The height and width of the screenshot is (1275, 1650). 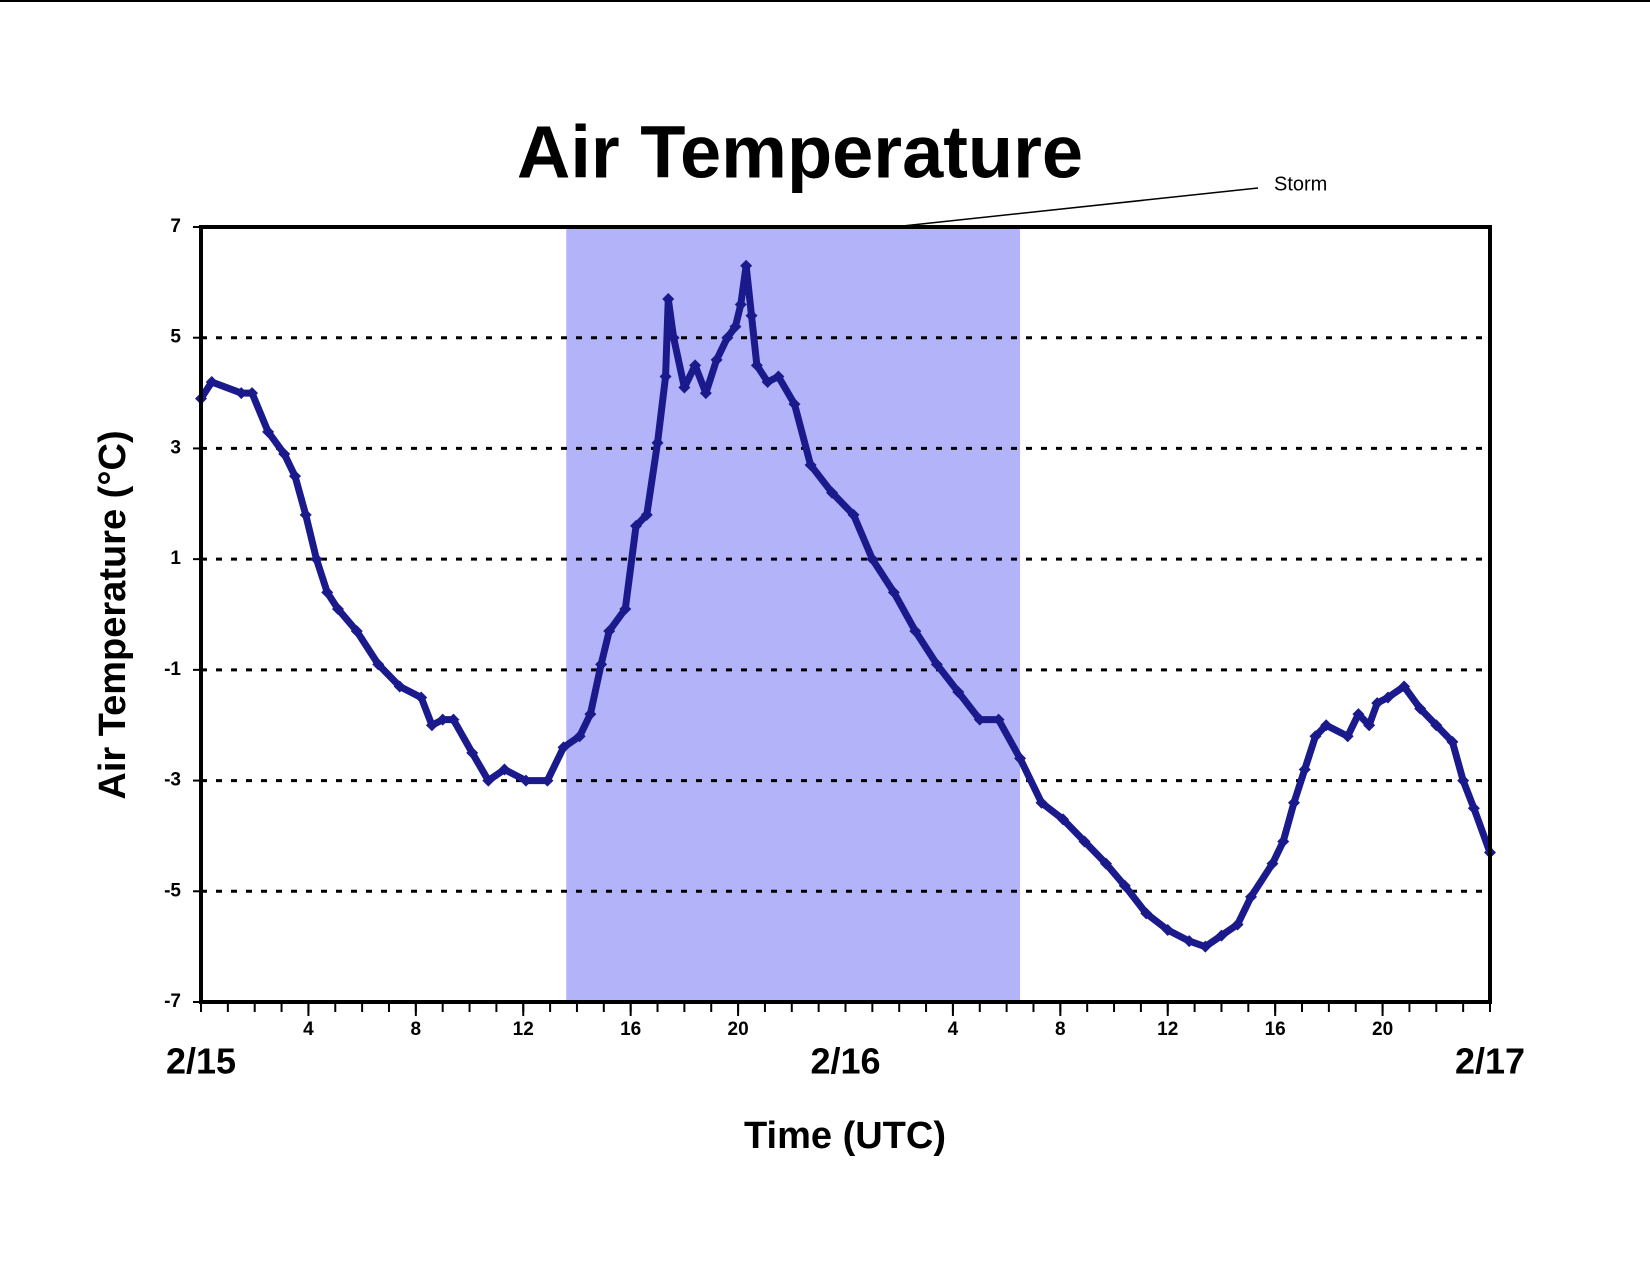 What do you see at coordinates (172, 780) in the screenshot?
I see `y-tick-label: -3` at bounding box center [172, 780].